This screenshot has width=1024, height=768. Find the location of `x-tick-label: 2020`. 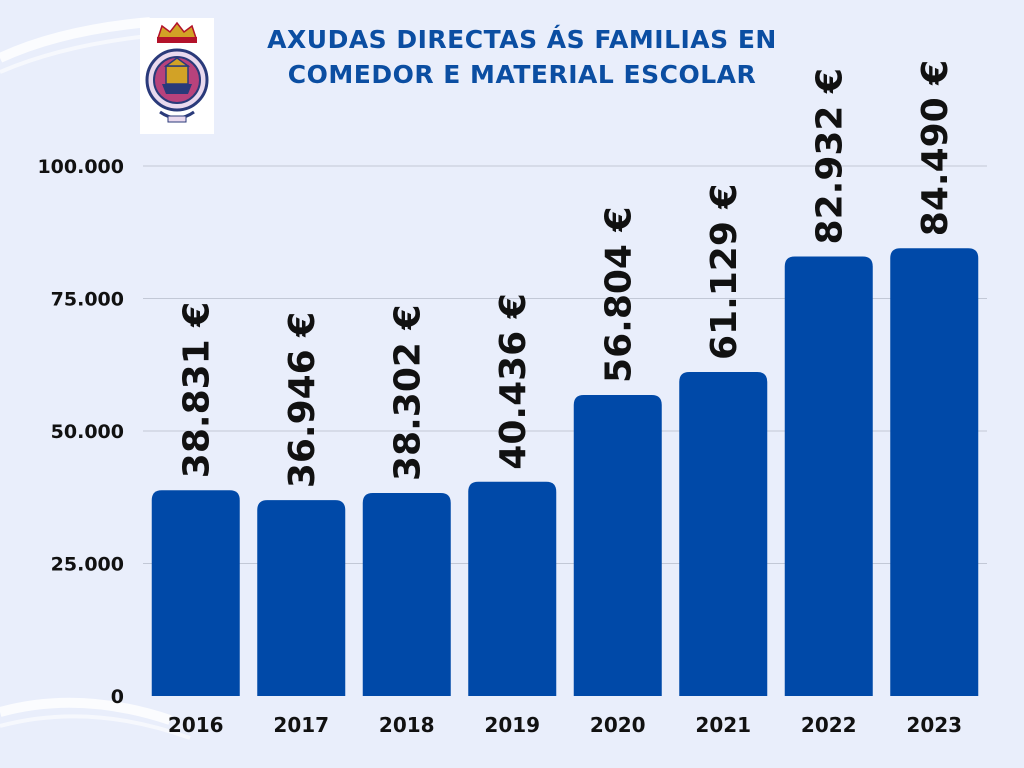

x-tick-label: 2020 is located at coordinates (618, 725).